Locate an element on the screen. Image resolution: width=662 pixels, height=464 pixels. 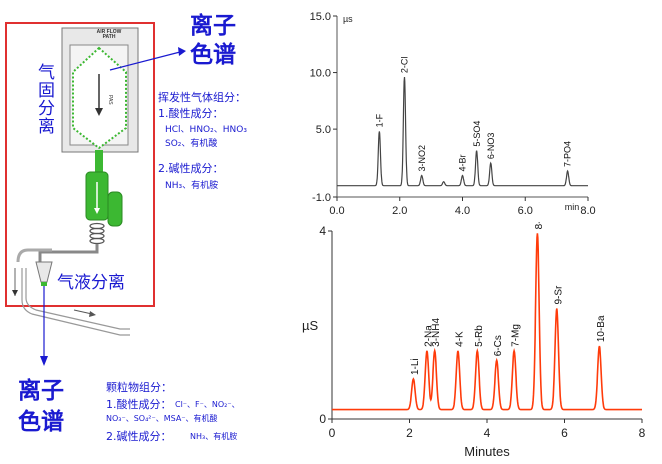
flow-arrow-head is located at coordinates (99, 112).